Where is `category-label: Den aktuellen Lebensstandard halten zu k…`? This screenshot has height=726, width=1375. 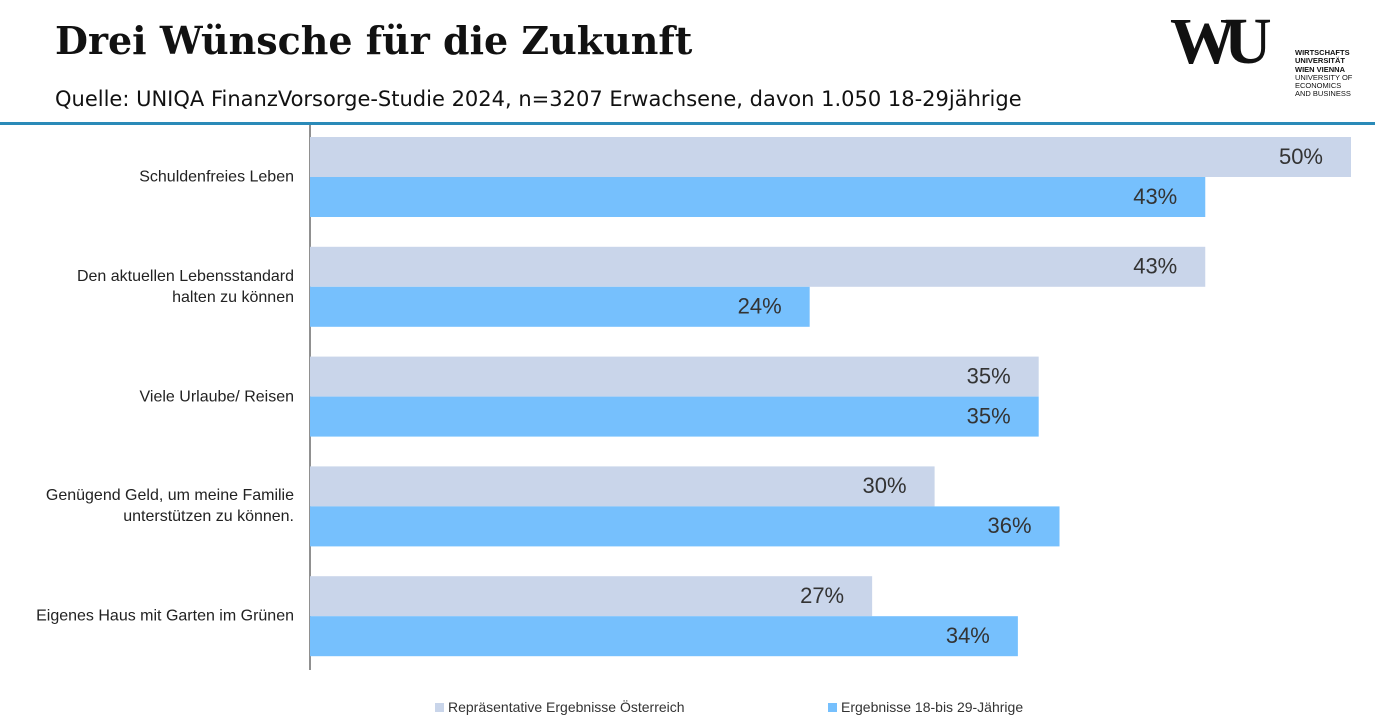
category-label: Den aktuellen Lebensstandard halten zu k… is located at coordinates (185, 286).